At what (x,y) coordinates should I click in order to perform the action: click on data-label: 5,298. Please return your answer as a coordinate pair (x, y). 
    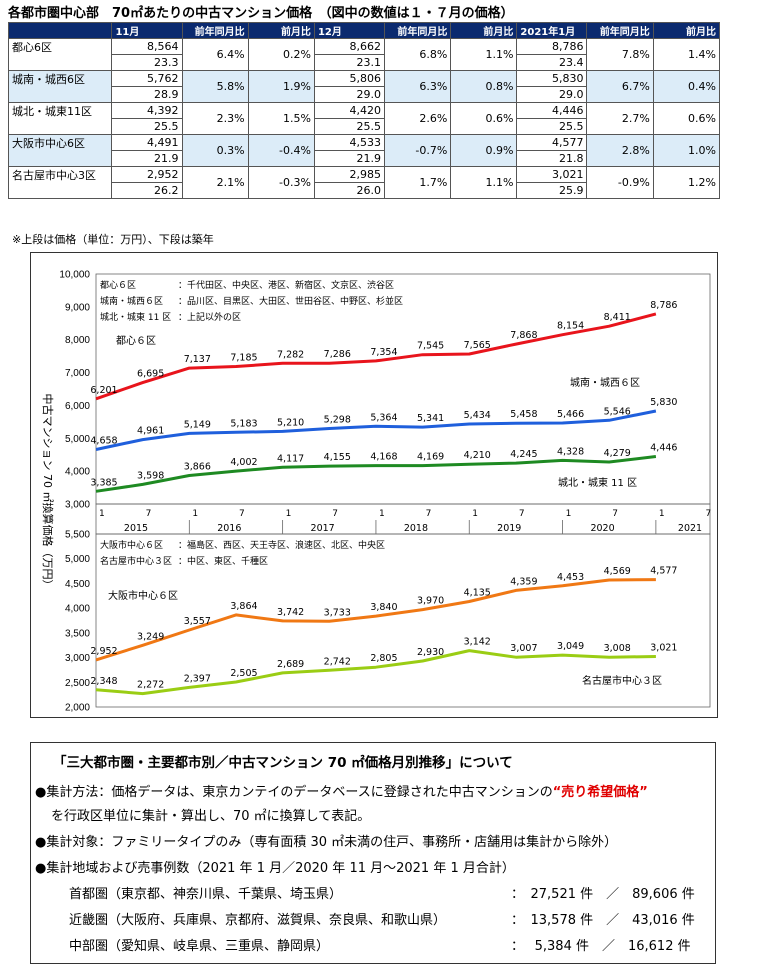
    Looking at the image, I should click on (337, 419).